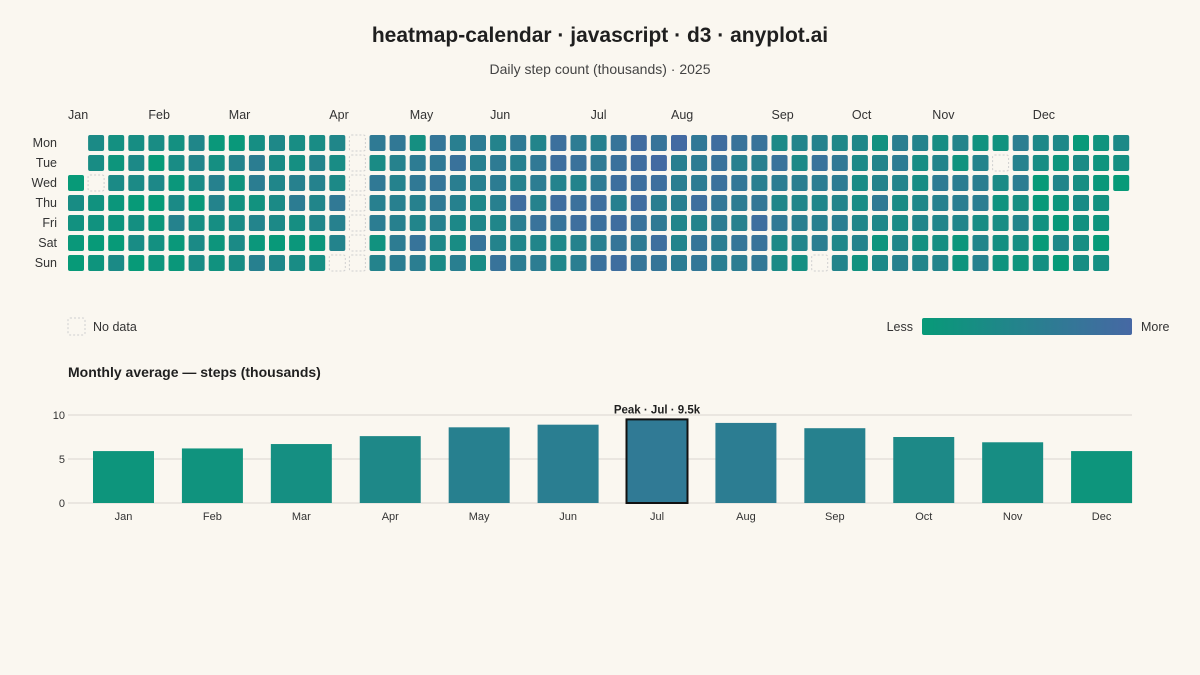  What do you see at coordinates (835, 465) in the screenshot?
I see `bar-sep` at bounding box center [835, 465].